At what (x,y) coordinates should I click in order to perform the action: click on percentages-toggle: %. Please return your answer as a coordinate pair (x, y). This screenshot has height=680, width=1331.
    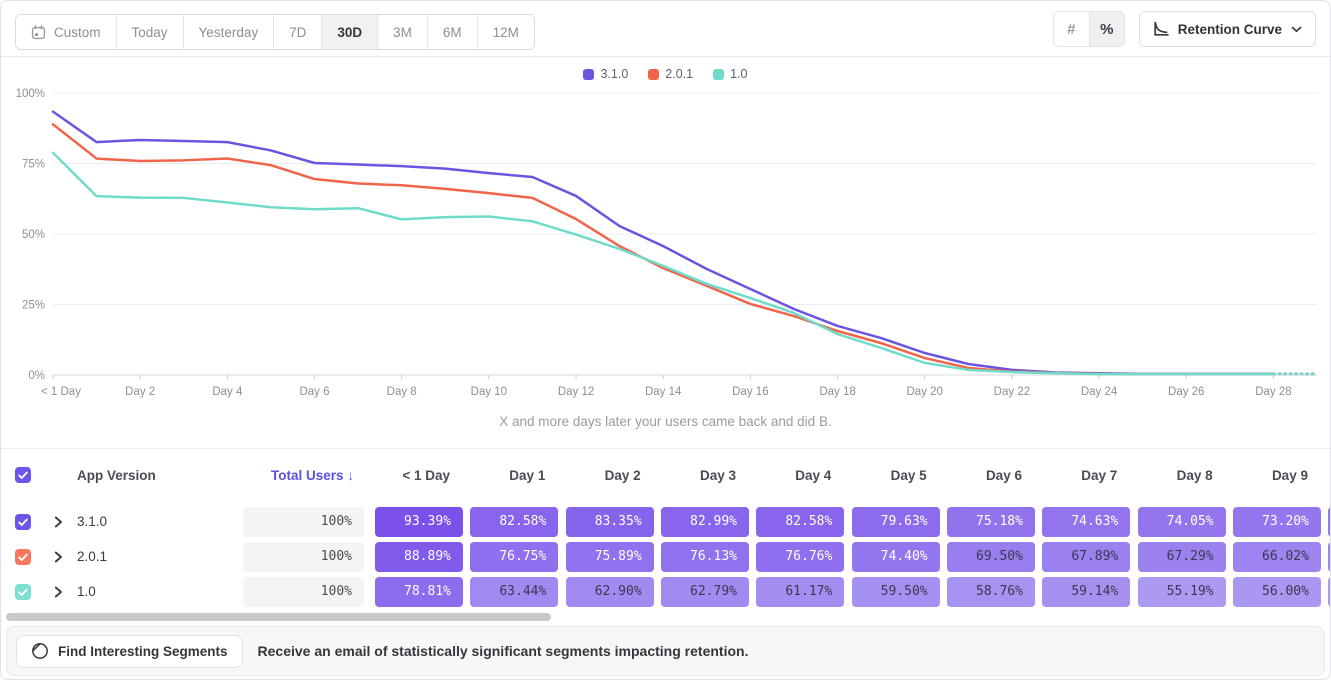
    Looking at the image, I should click on (1106, 29).